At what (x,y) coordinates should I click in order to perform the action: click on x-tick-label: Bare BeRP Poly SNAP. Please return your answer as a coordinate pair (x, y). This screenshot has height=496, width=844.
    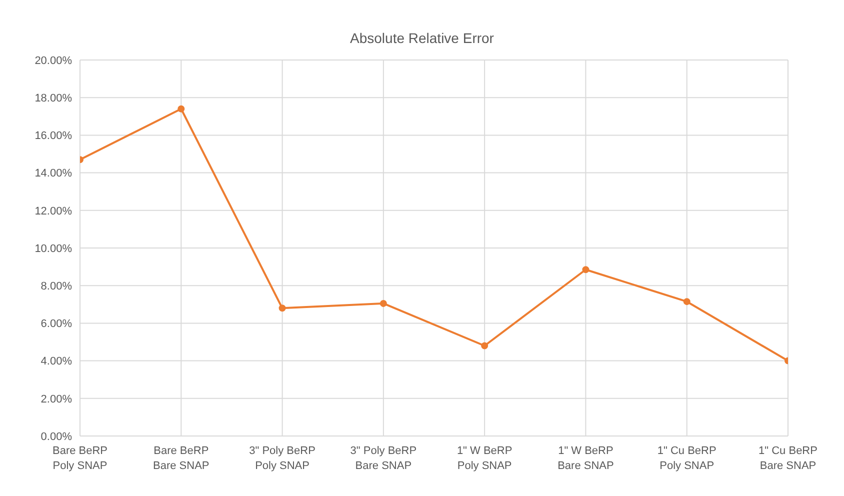
    Looking at the image, I should click on (80, 458).